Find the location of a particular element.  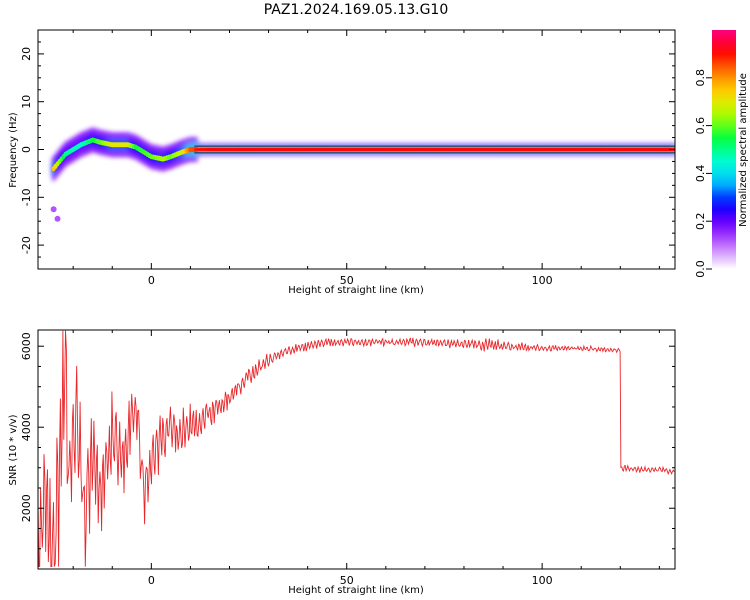

colorbar-ticks: 0.0 0.2 0.4 0.6 0.8 is located at coordinates (703, 173).